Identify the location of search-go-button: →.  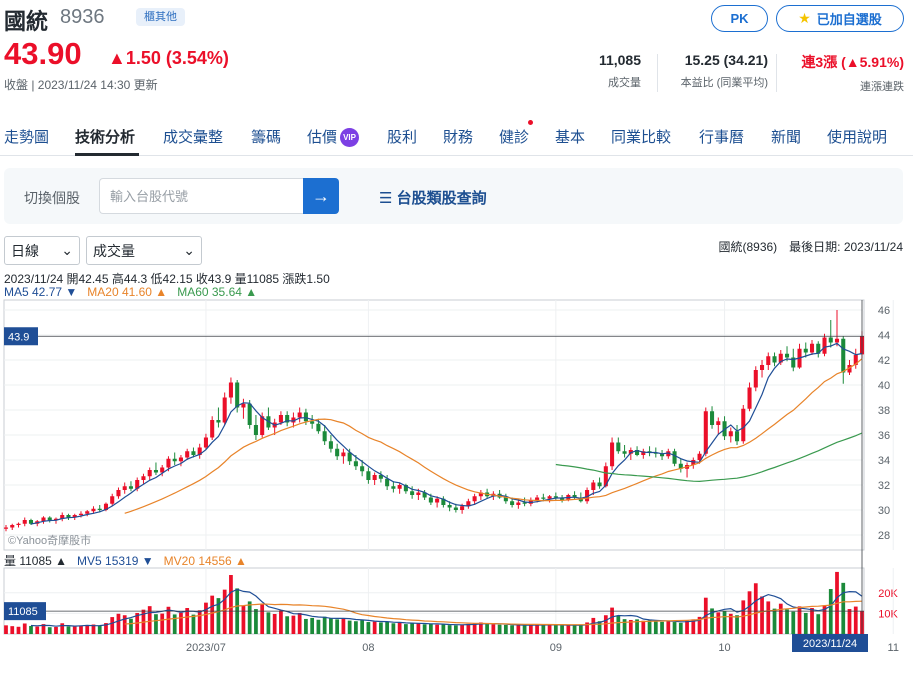
(321, 196).